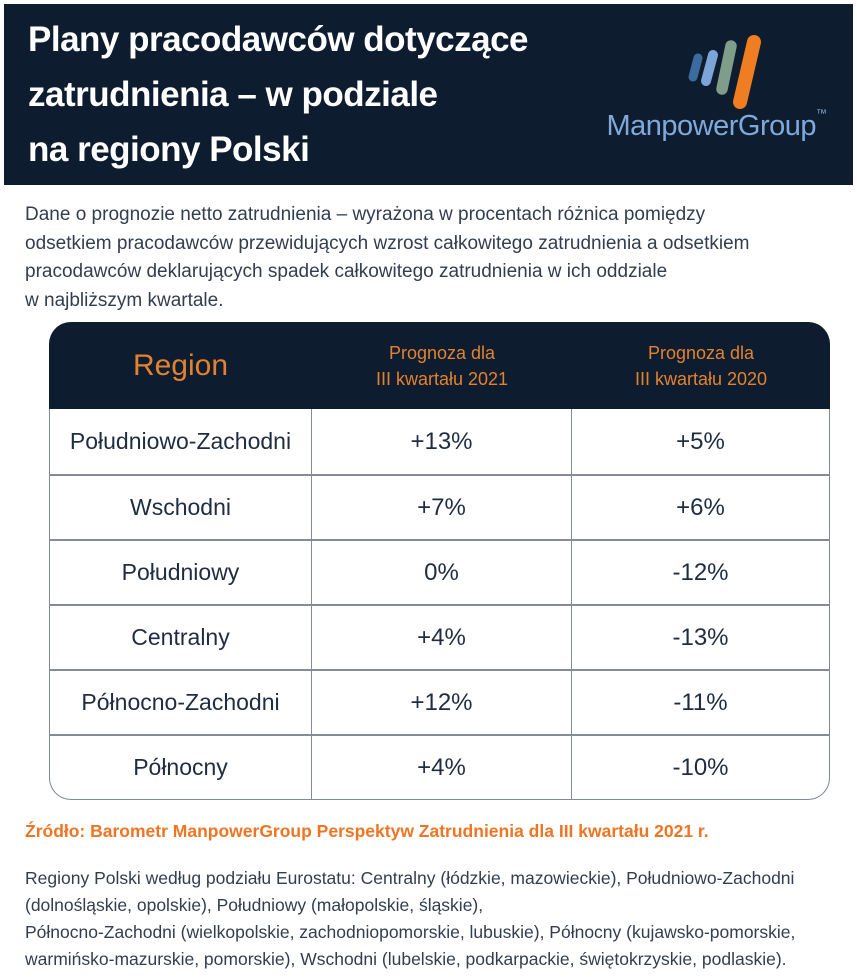 This screenshot has height=980, width=857. Describe the element at coordinates (700, 702) in the screenshot. I see `forecast-2020-cell: -11%` at that location.